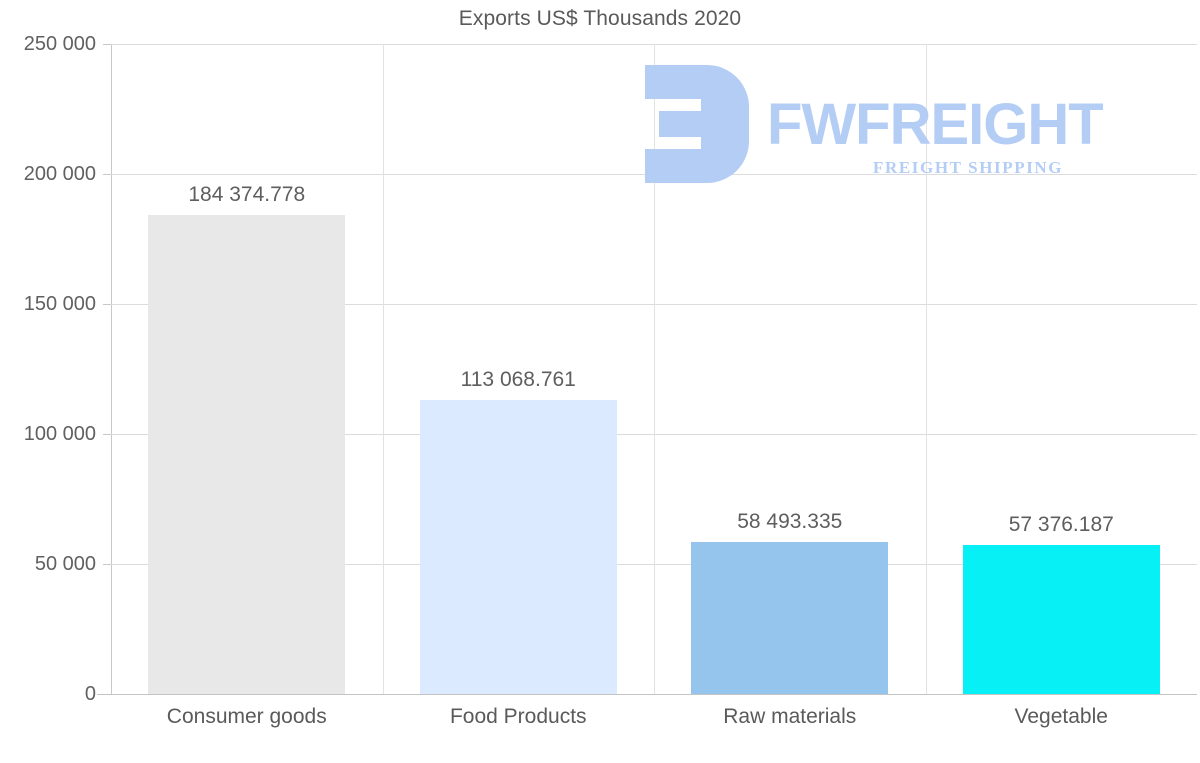 This screenshot has width=1200, height=763. I want to click on bar-value-label: 57 376.187, so click(1061, 524).